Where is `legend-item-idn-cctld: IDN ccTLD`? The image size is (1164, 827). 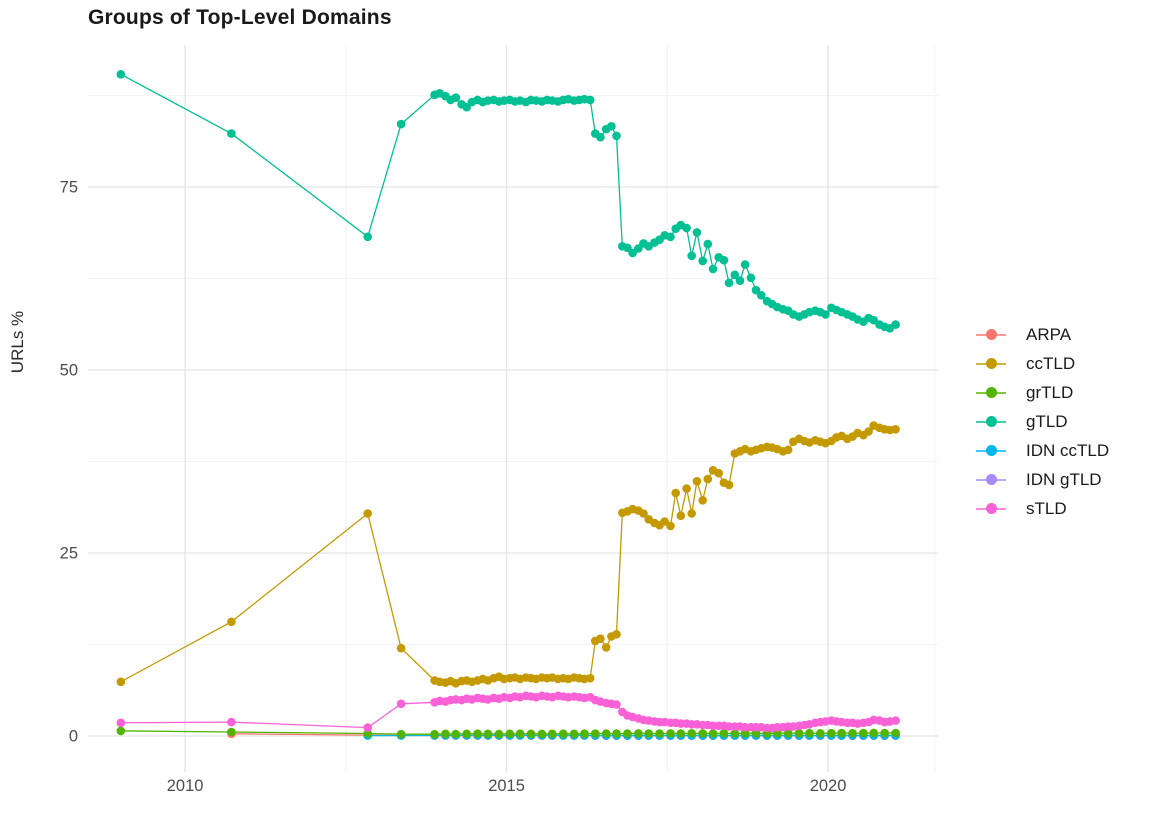 legend-item-idn-cctld: IDN ccTLD is located at coordinates (1042, 450).